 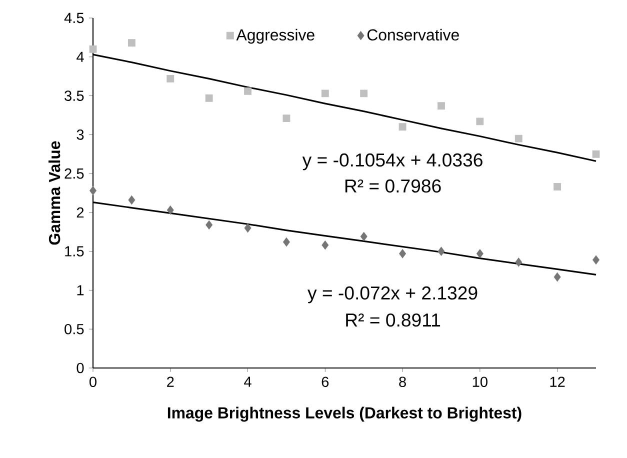 I want to click on annotation: R² = 0.7986, so click(x=393, y=186).